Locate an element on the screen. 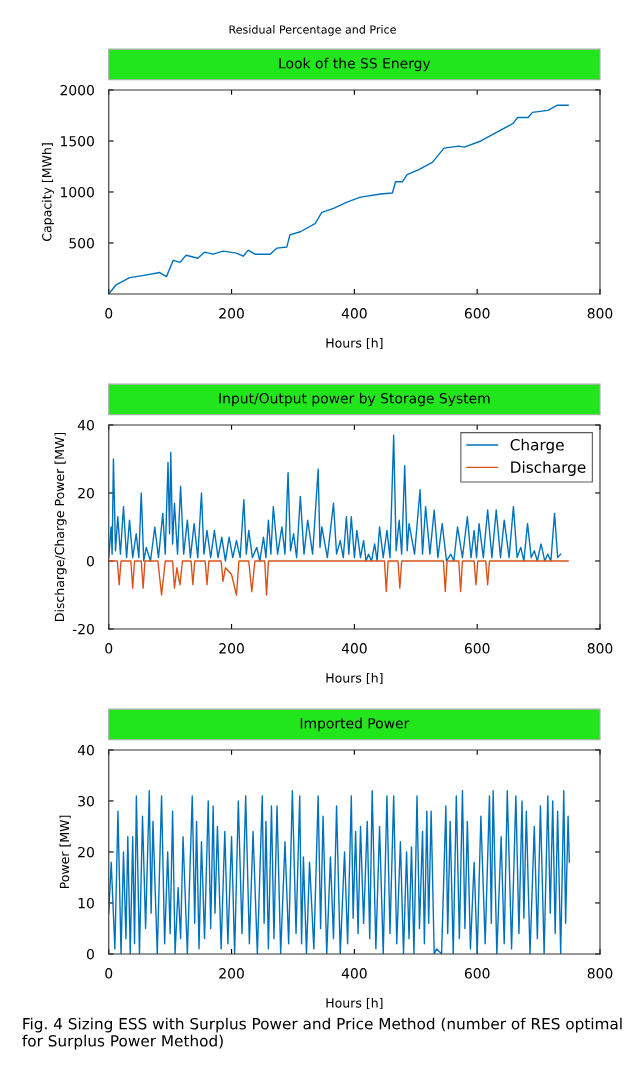 The image size is (625, 1088). y-tick-label: 500 is located at coordinates (81, 243).